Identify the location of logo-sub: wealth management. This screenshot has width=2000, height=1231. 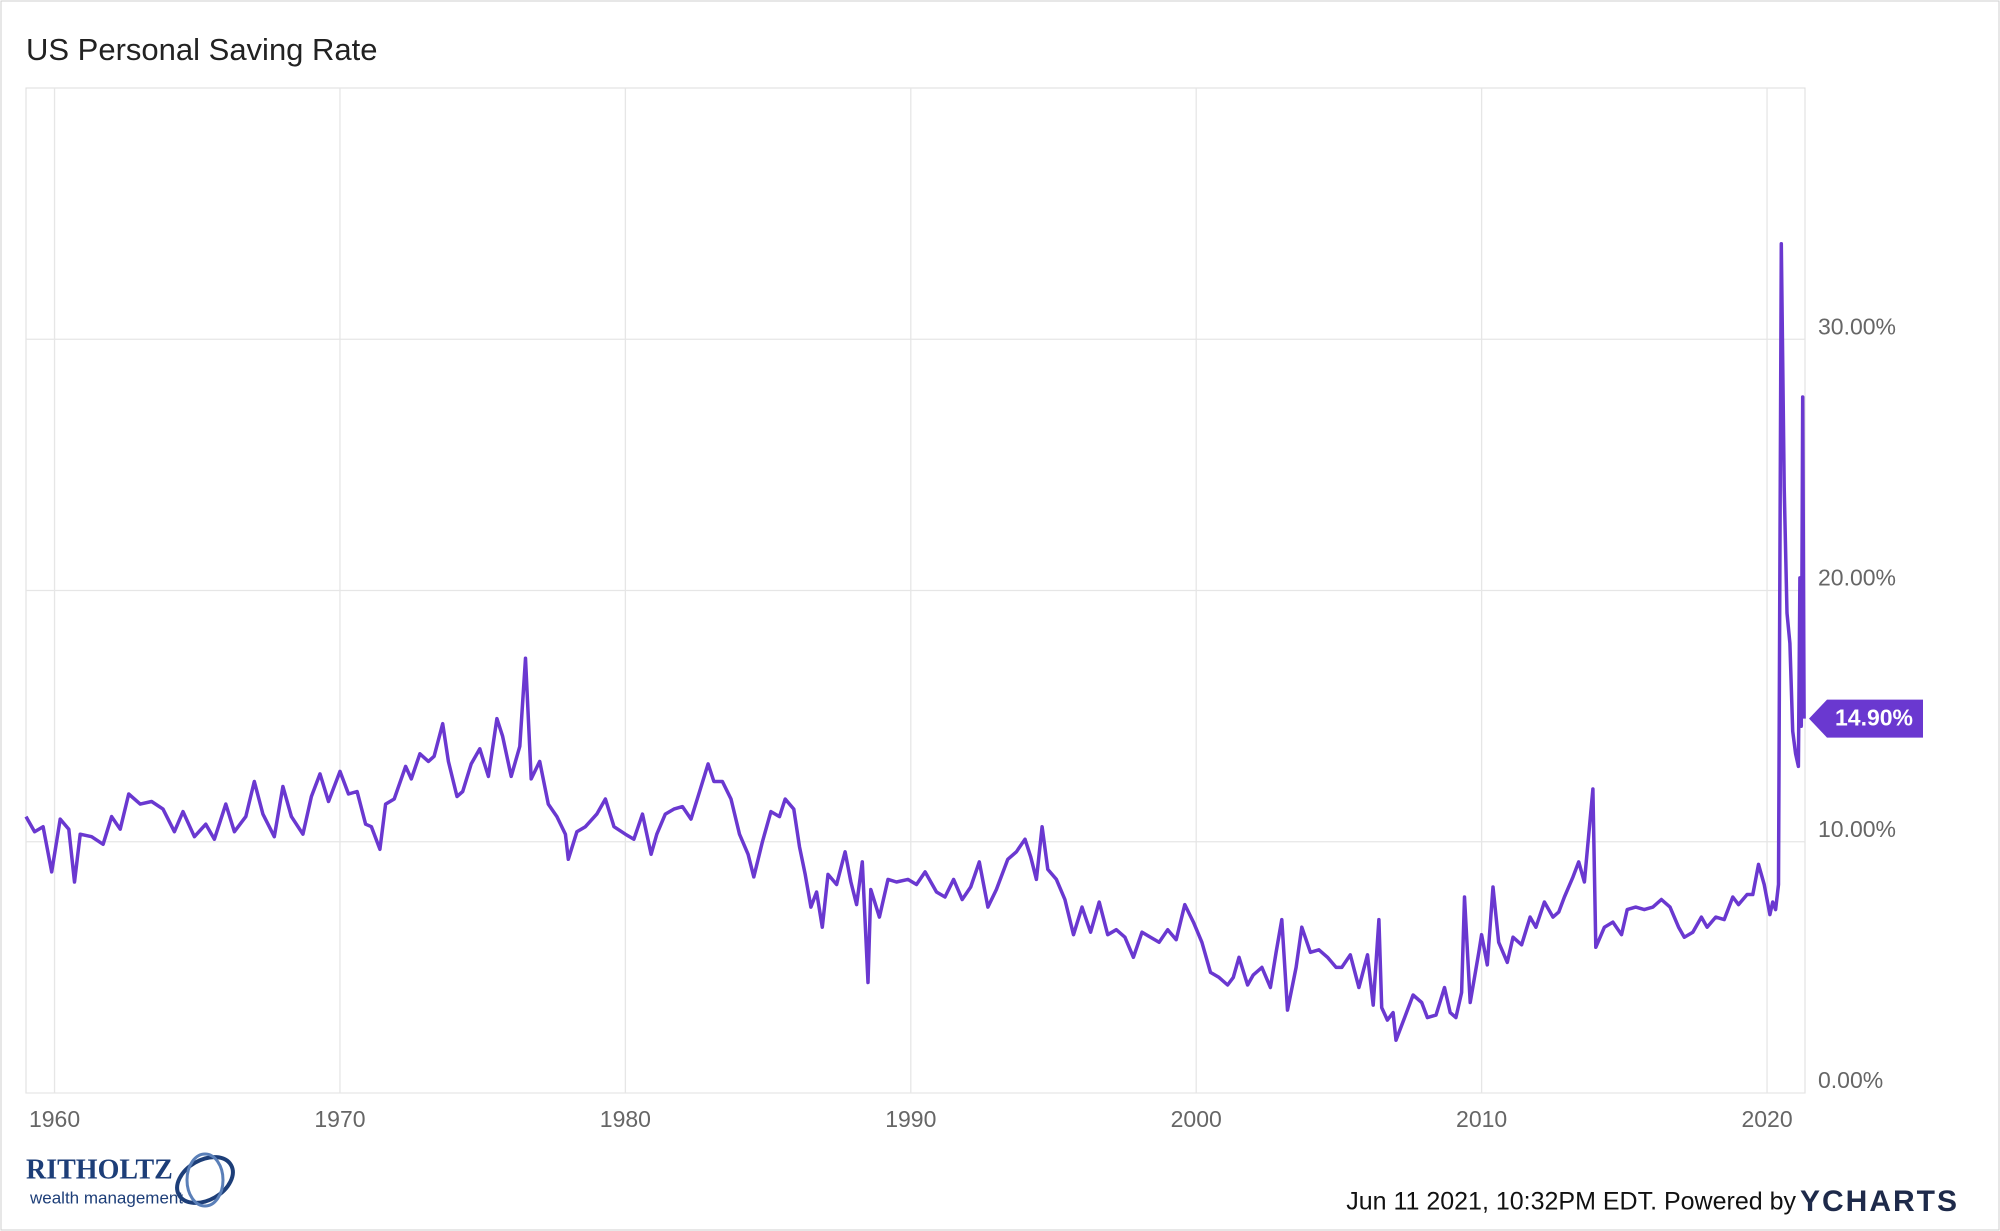
(106, 1197).